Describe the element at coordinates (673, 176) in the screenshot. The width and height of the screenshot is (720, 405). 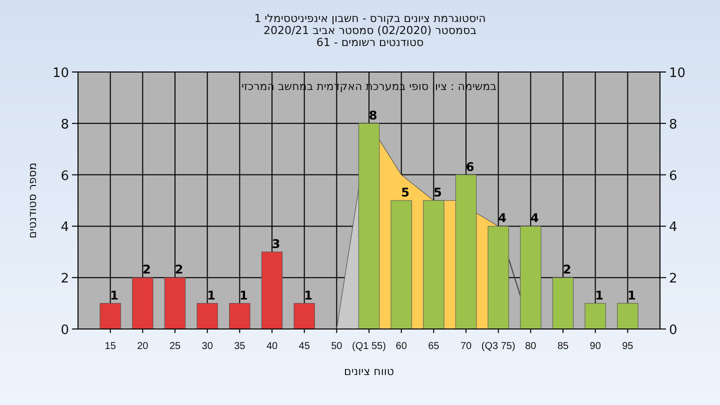
I see `y2-tick-label: 6` at that location.